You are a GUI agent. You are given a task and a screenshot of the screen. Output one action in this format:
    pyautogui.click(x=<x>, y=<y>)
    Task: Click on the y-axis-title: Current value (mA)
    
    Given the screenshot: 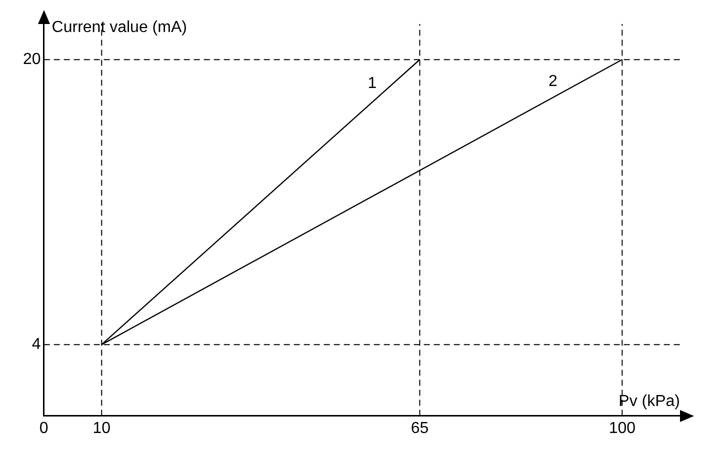 What is the action you would take?
    pyautogui.click(x=119, y=27)
    